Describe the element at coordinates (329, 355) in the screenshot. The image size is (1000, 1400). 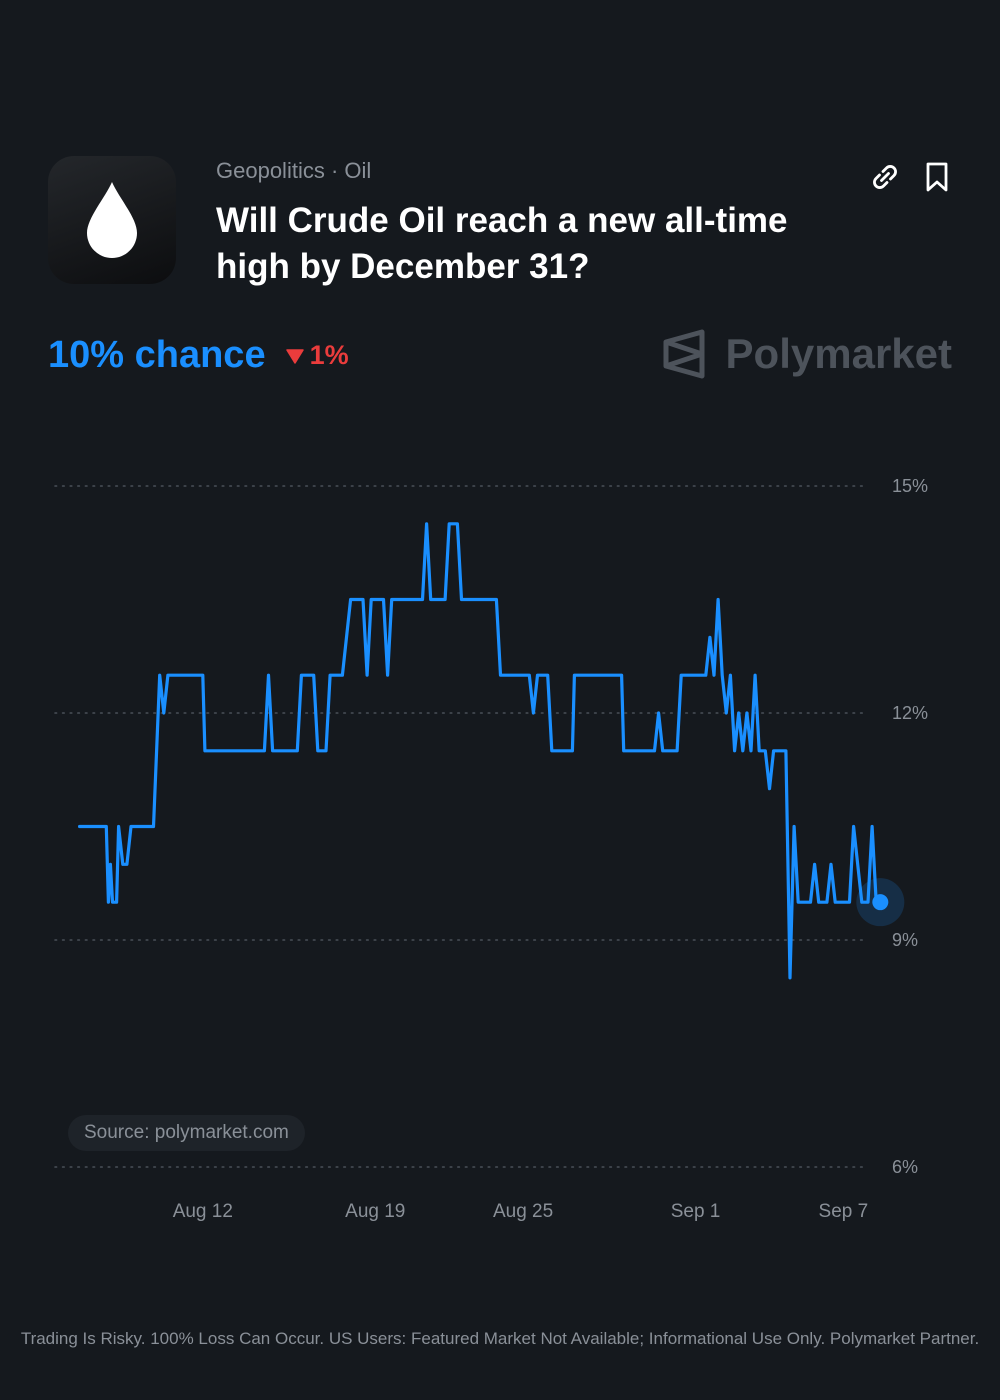
I see `change-value: 1%` at that location.